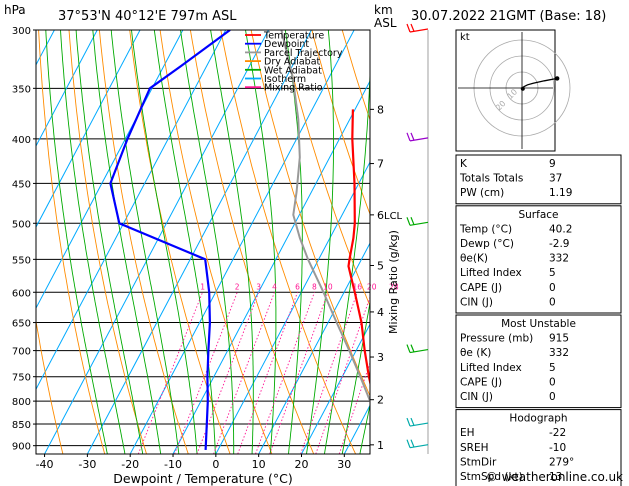 The height and width of the screenshot is (486, 629). I want to click on surface-block-row-label: θe(K), so click(474, 259).